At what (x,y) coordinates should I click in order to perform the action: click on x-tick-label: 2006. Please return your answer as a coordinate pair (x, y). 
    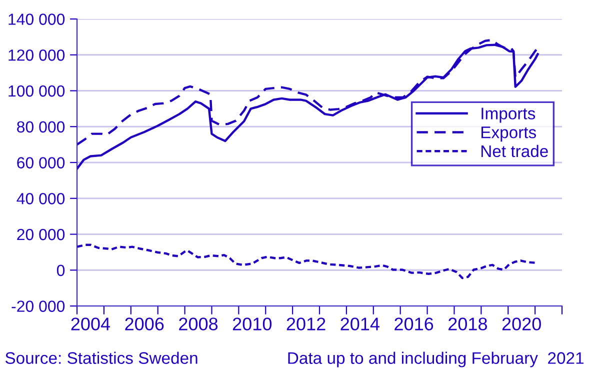
    Looking at the image, I should click on (144, 324).